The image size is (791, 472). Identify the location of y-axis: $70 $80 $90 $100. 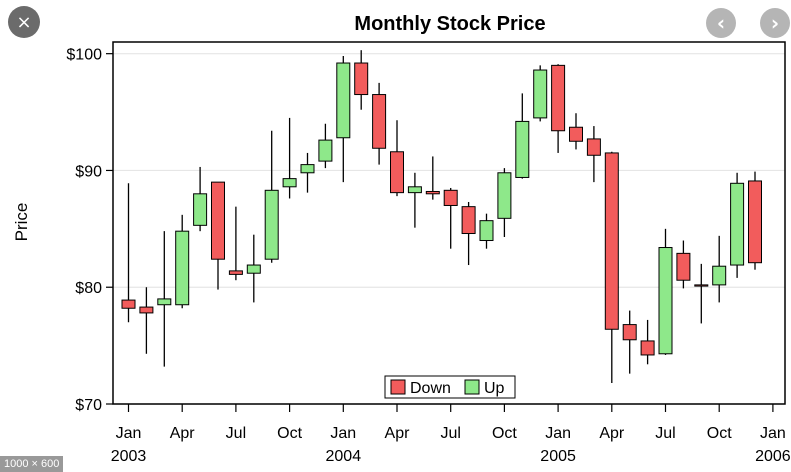
(89, 230).